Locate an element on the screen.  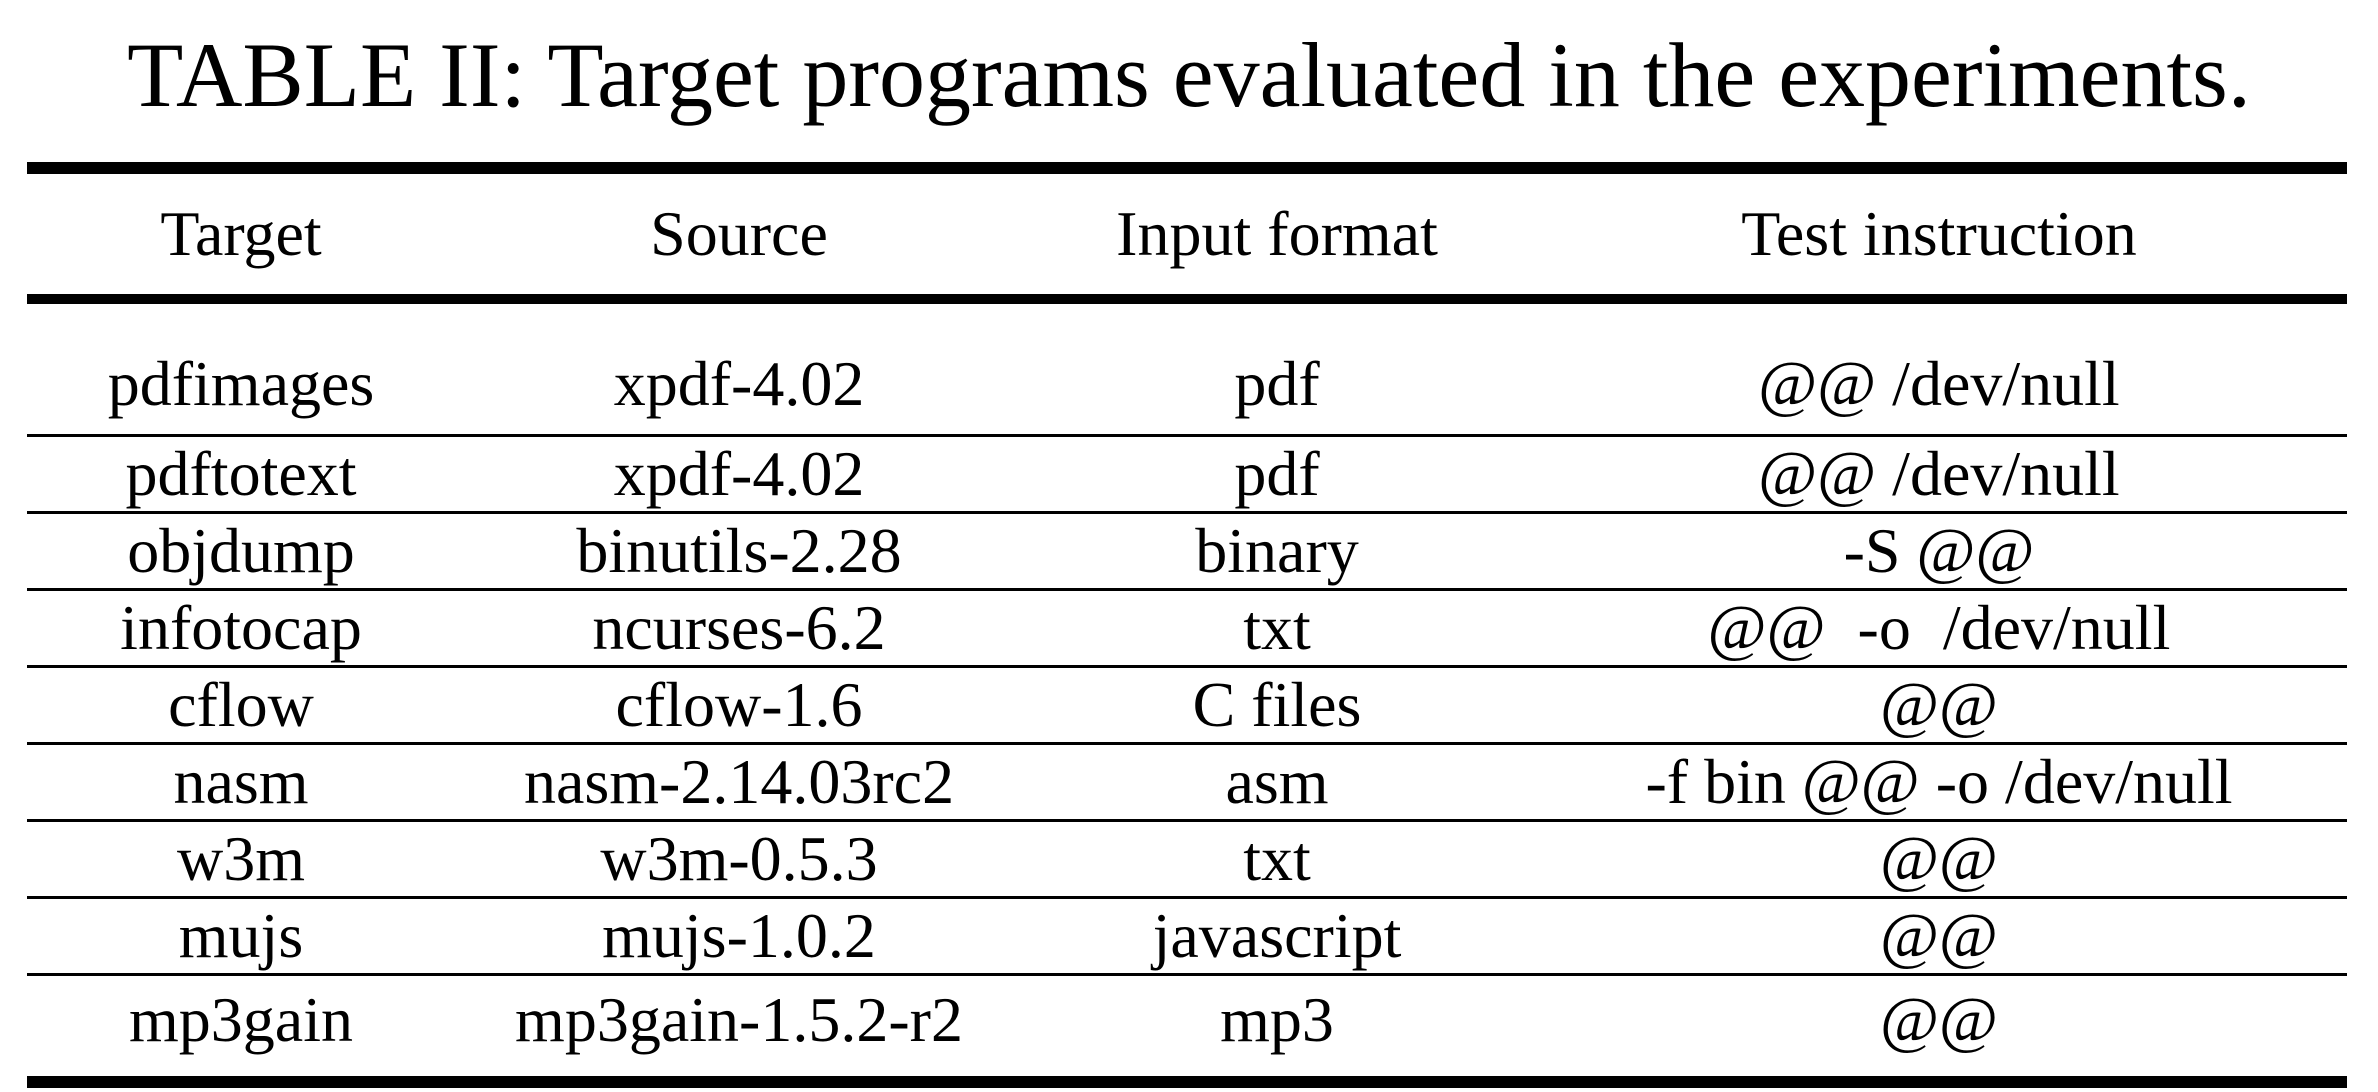
cell-test-instruction: @@ -o /dev/null is located at coordinates (1939, 627).